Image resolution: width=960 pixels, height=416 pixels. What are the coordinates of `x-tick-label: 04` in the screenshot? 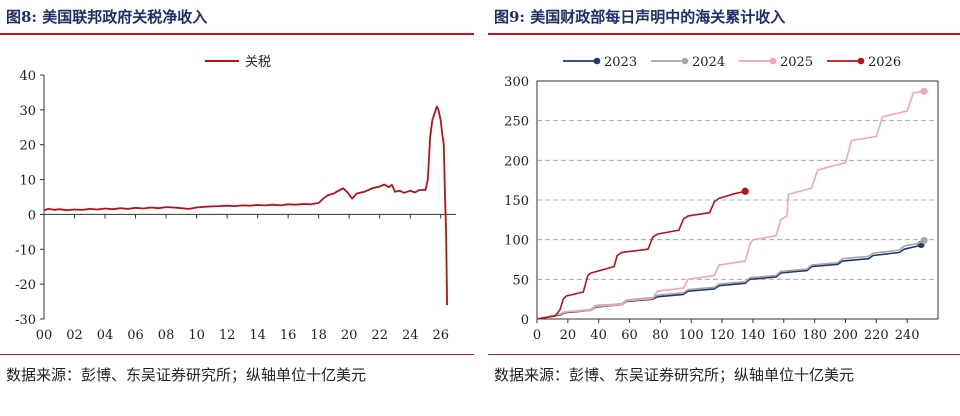 It's located at (105, 335).